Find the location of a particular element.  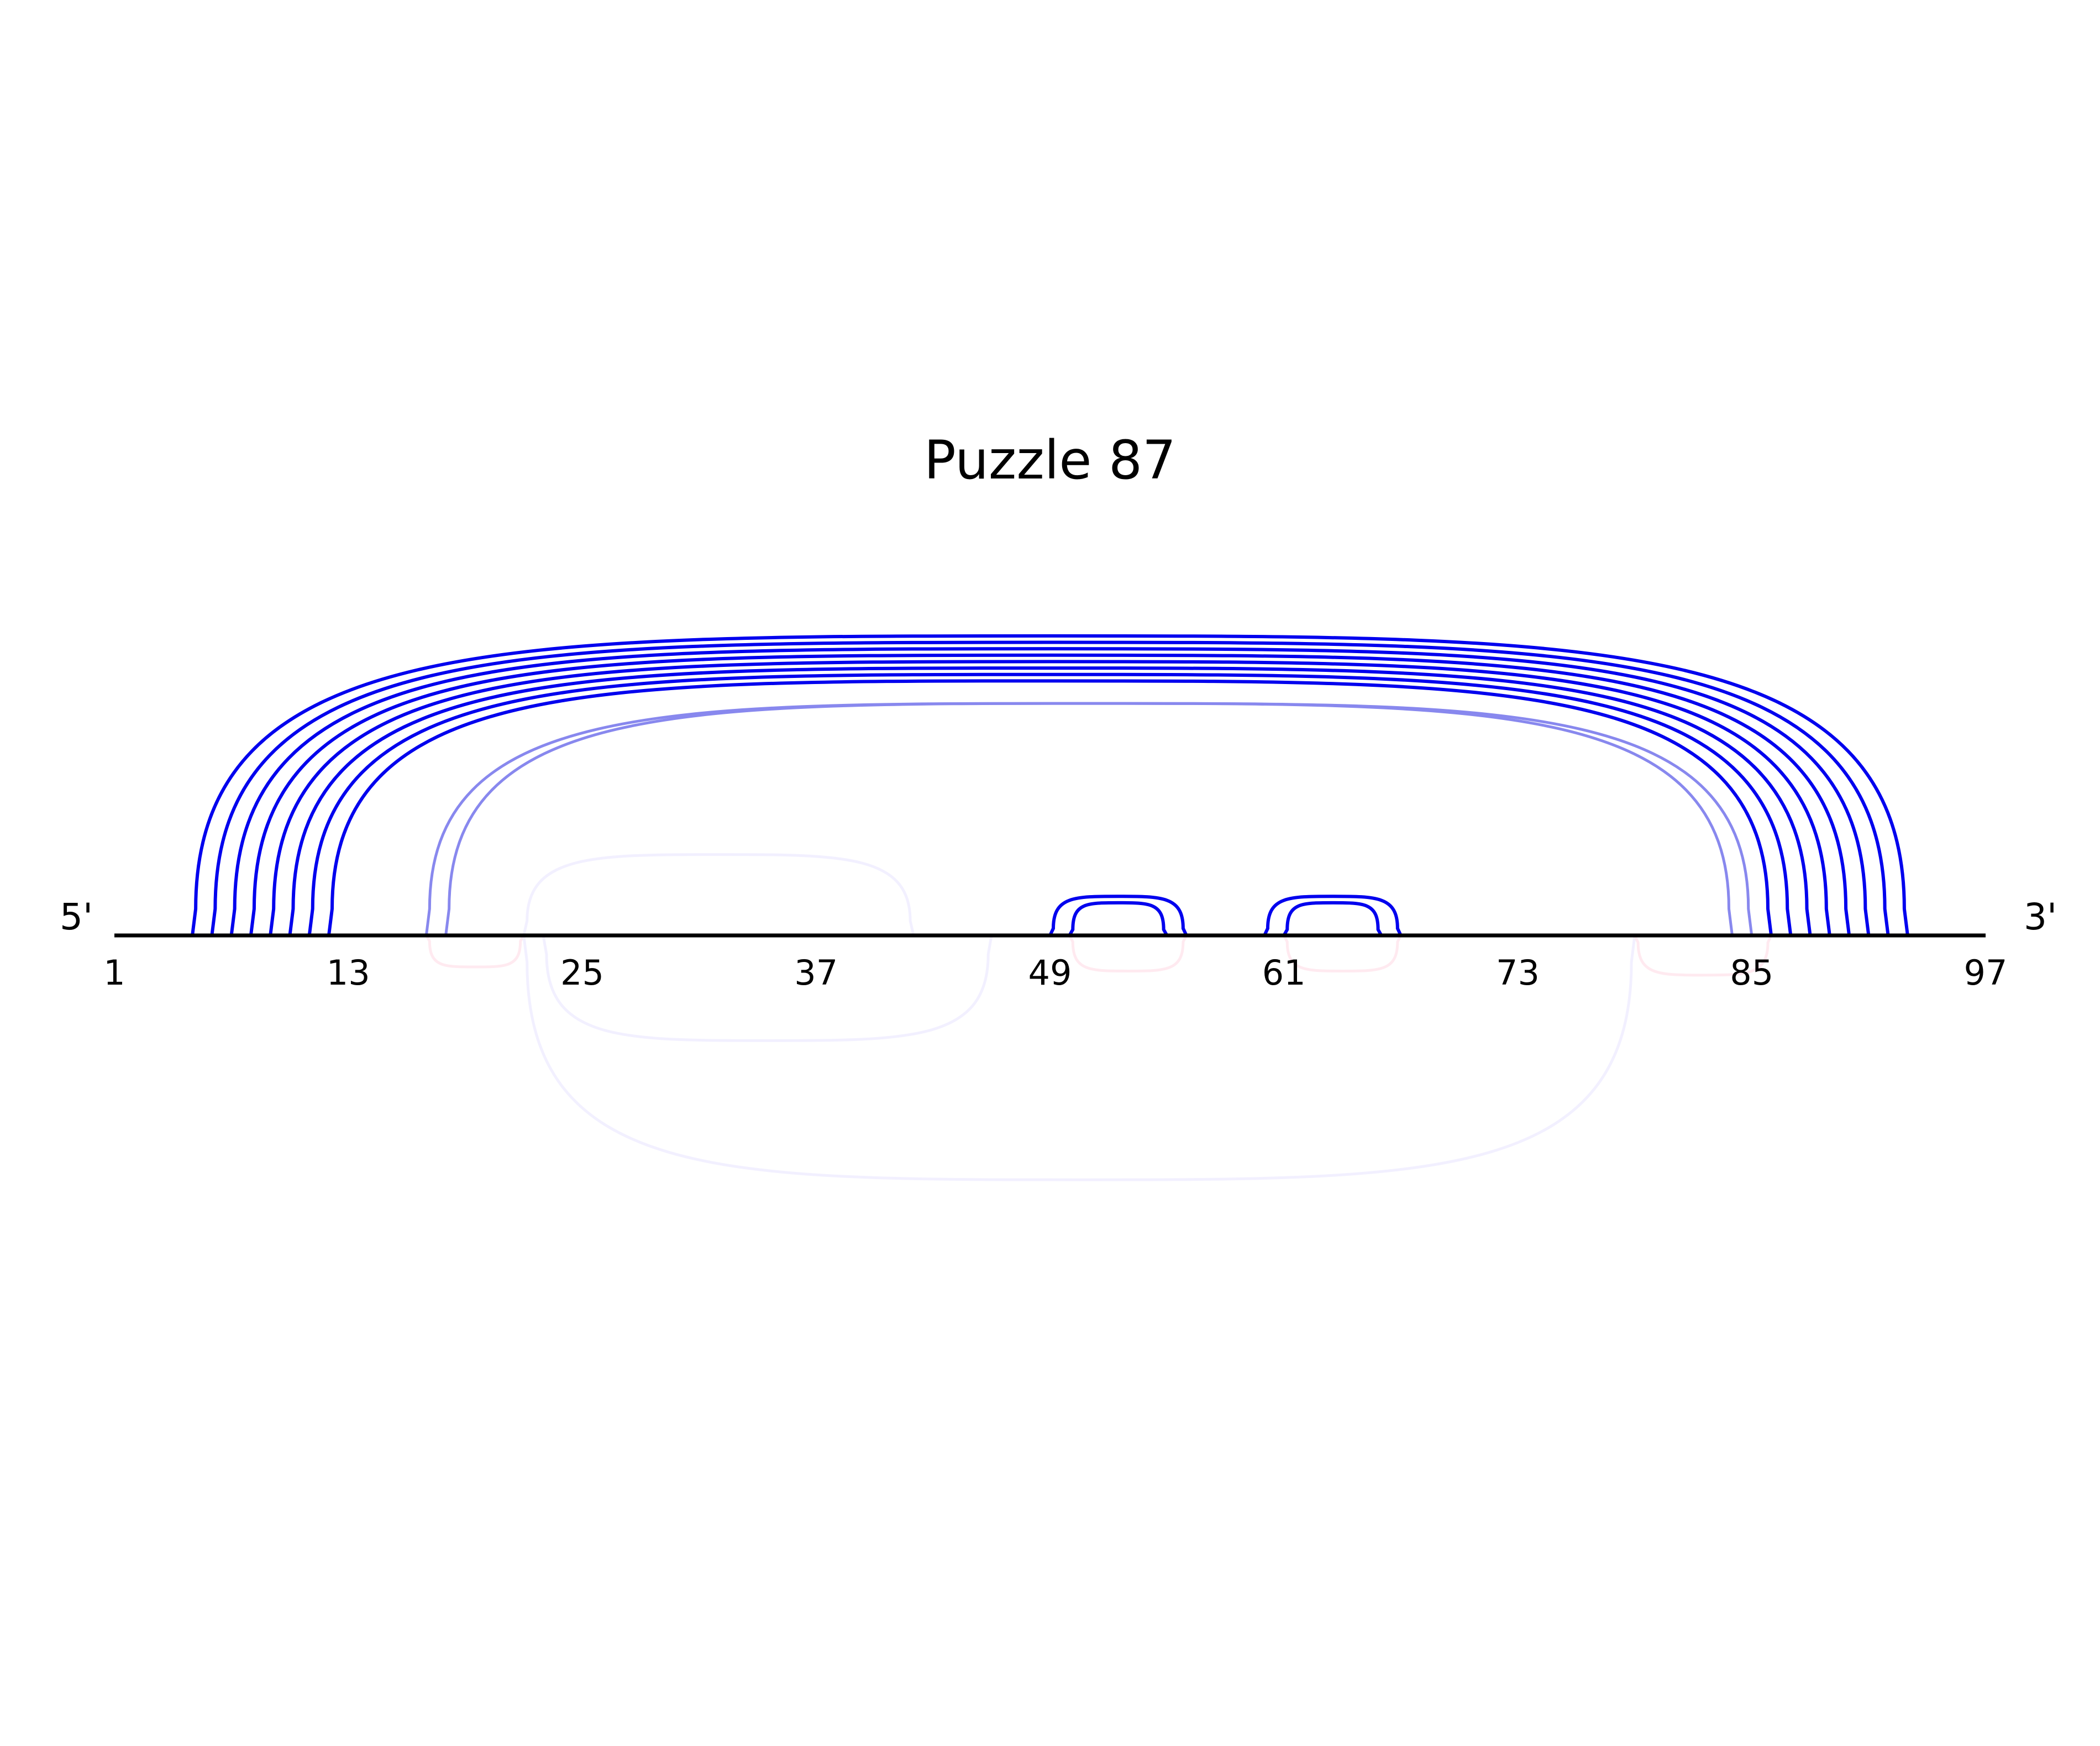

tick-label: 73 is located at coordinates (1518, 973).